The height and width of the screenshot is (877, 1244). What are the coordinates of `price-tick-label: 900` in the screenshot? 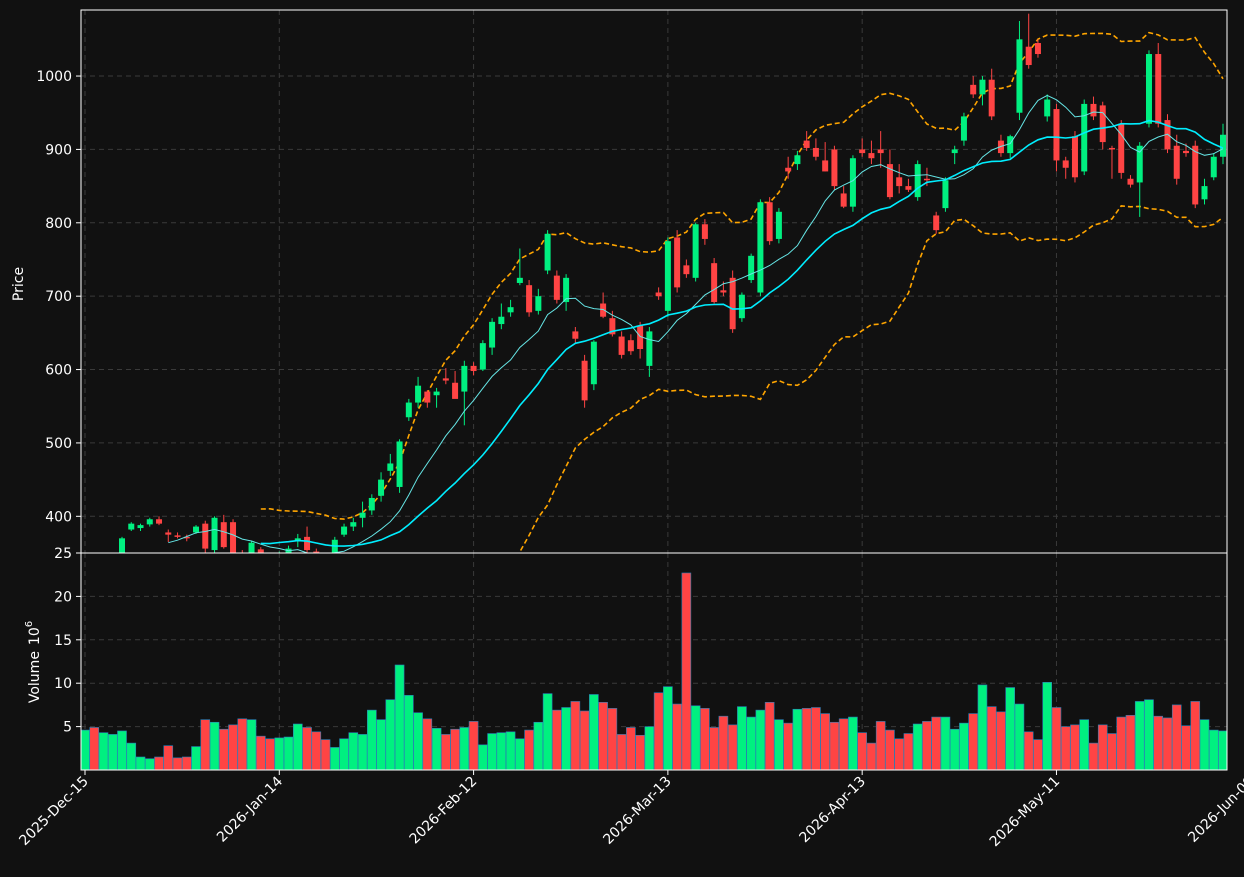 It's located at (58, 150).